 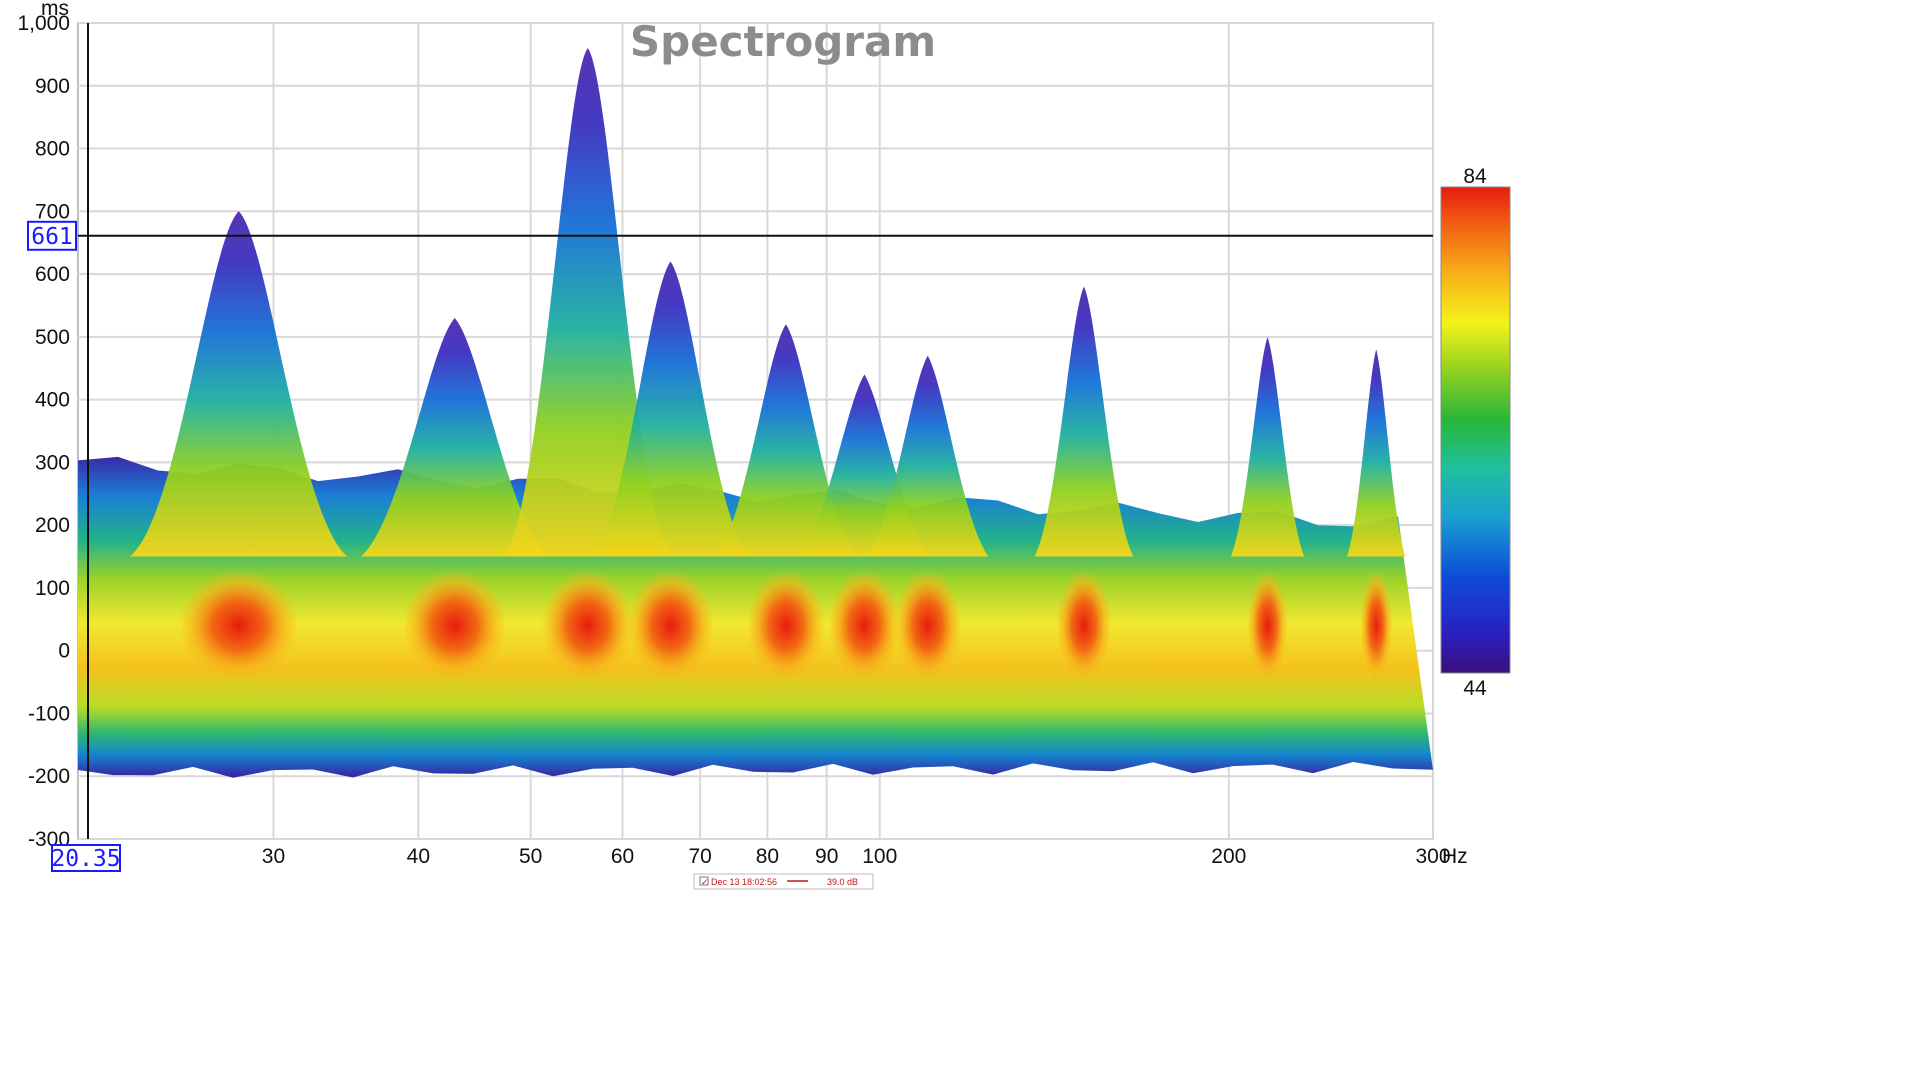 I want to click on chart-title: Spectrogram, so click(x=783, y=41).